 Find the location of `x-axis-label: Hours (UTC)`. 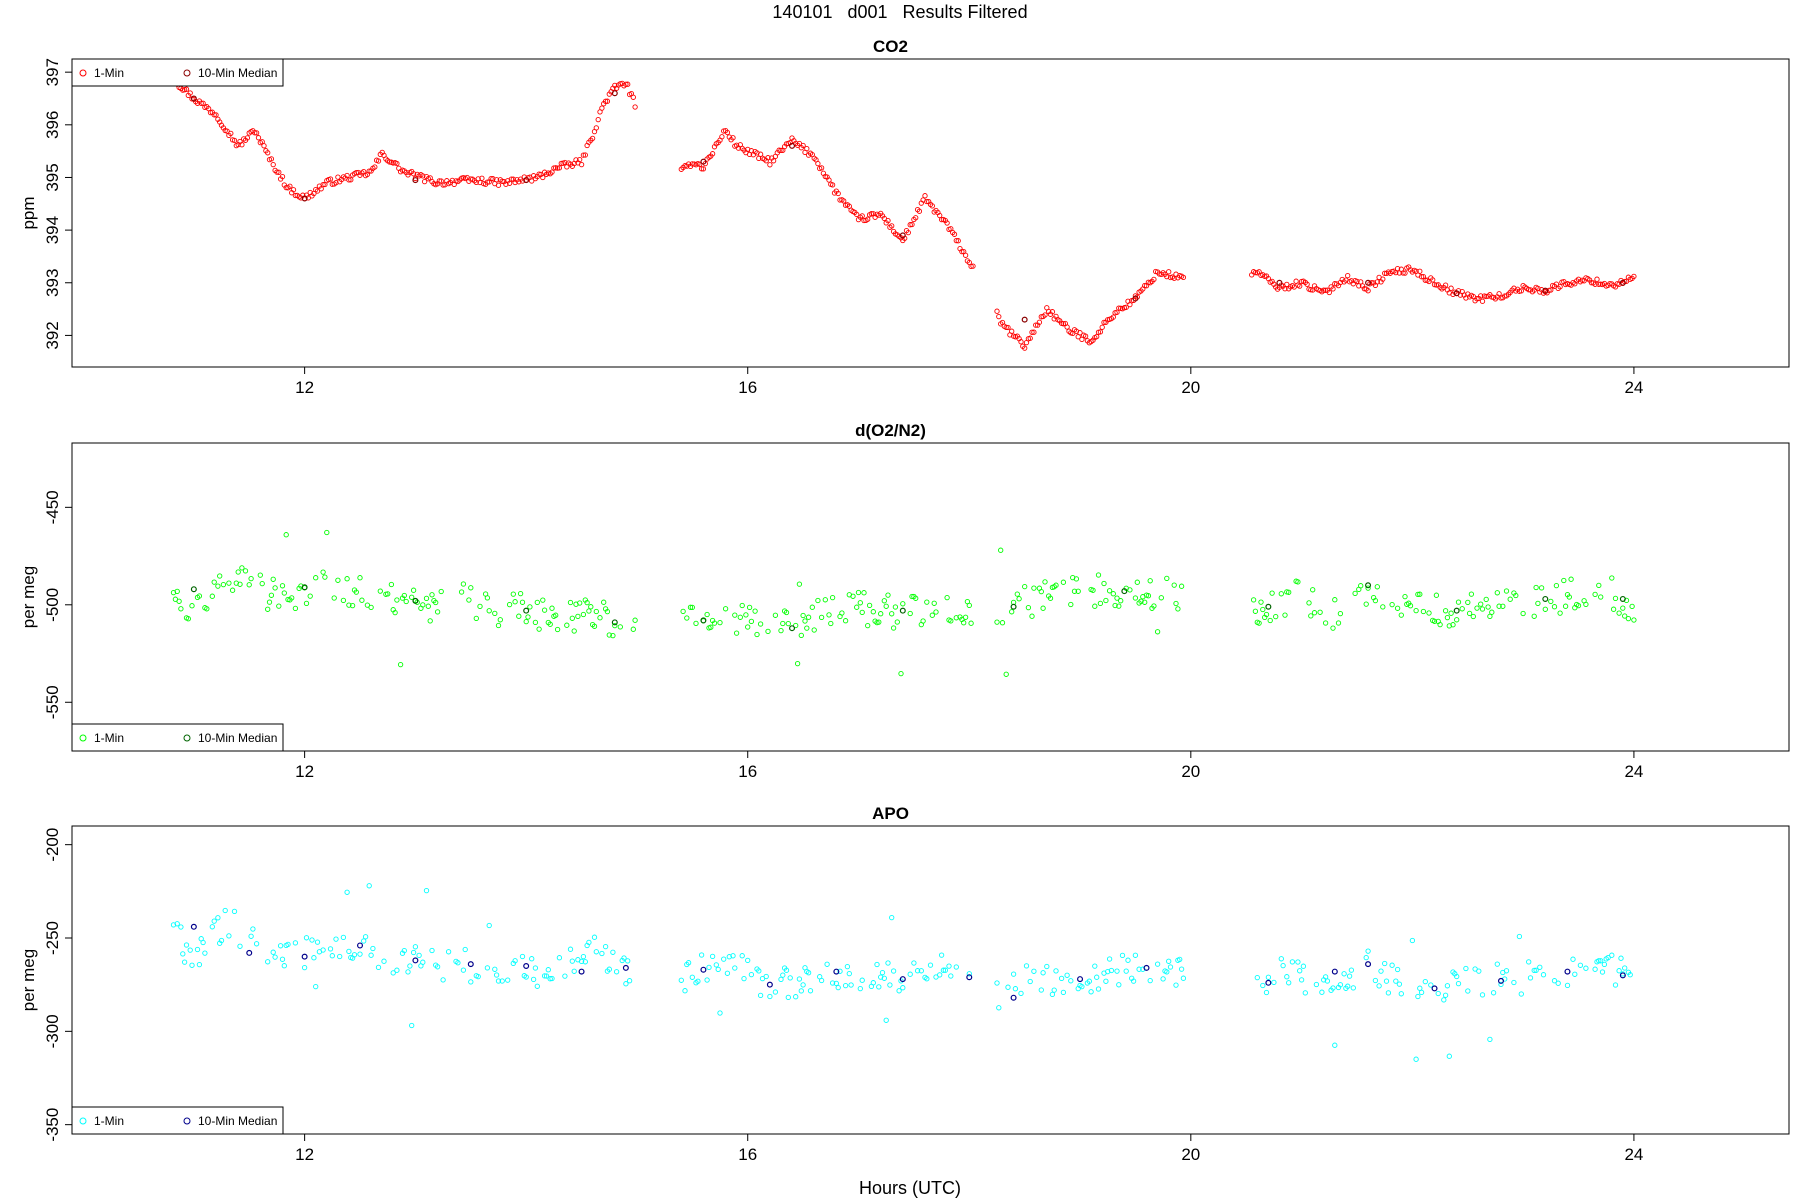

x-axis-label: Hours (UTC) is located at coordinates (910, 1188).